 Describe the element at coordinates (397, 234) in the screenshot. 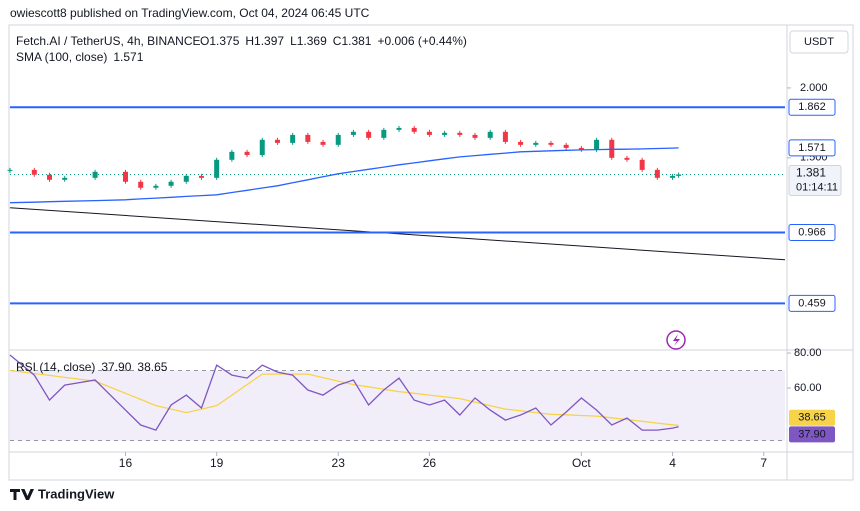

I see `trendline` at that location.